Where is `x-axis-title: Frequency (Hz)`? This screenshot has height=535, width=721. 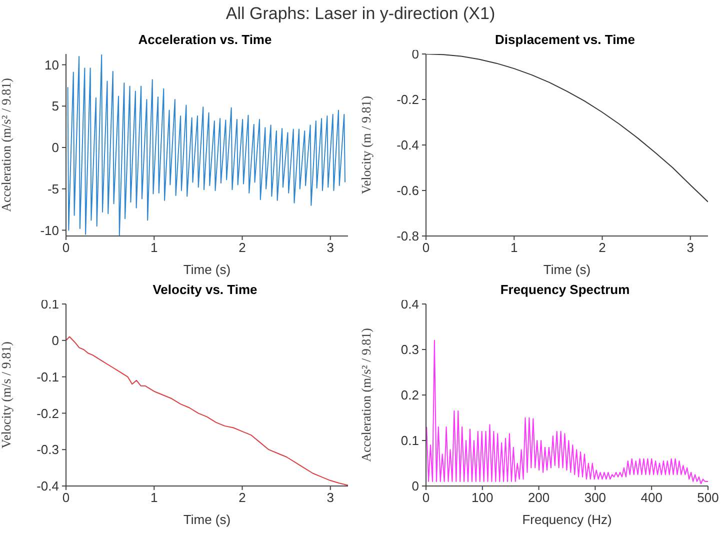 x-axis-title: Frequency (Hz) is located at coordinates (567, 519).